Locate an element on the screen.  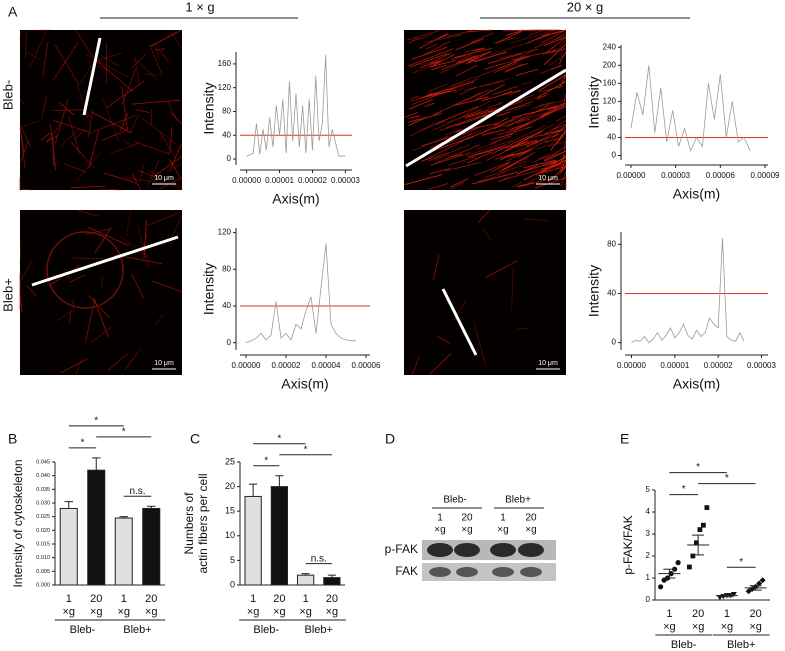
y-tick-label: 0.035 is located at coordinates (43, 490).